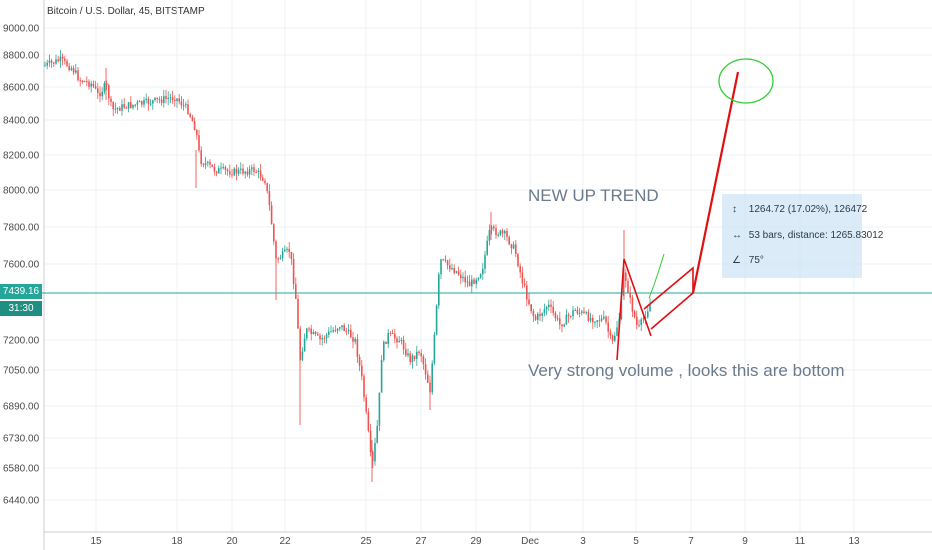 The width and height of the screenshot is (932, 550). What do you see at coordinates (476, 541) in the screenshot?
I see `x-tick-label: 29` at bounding box center [476, 541].